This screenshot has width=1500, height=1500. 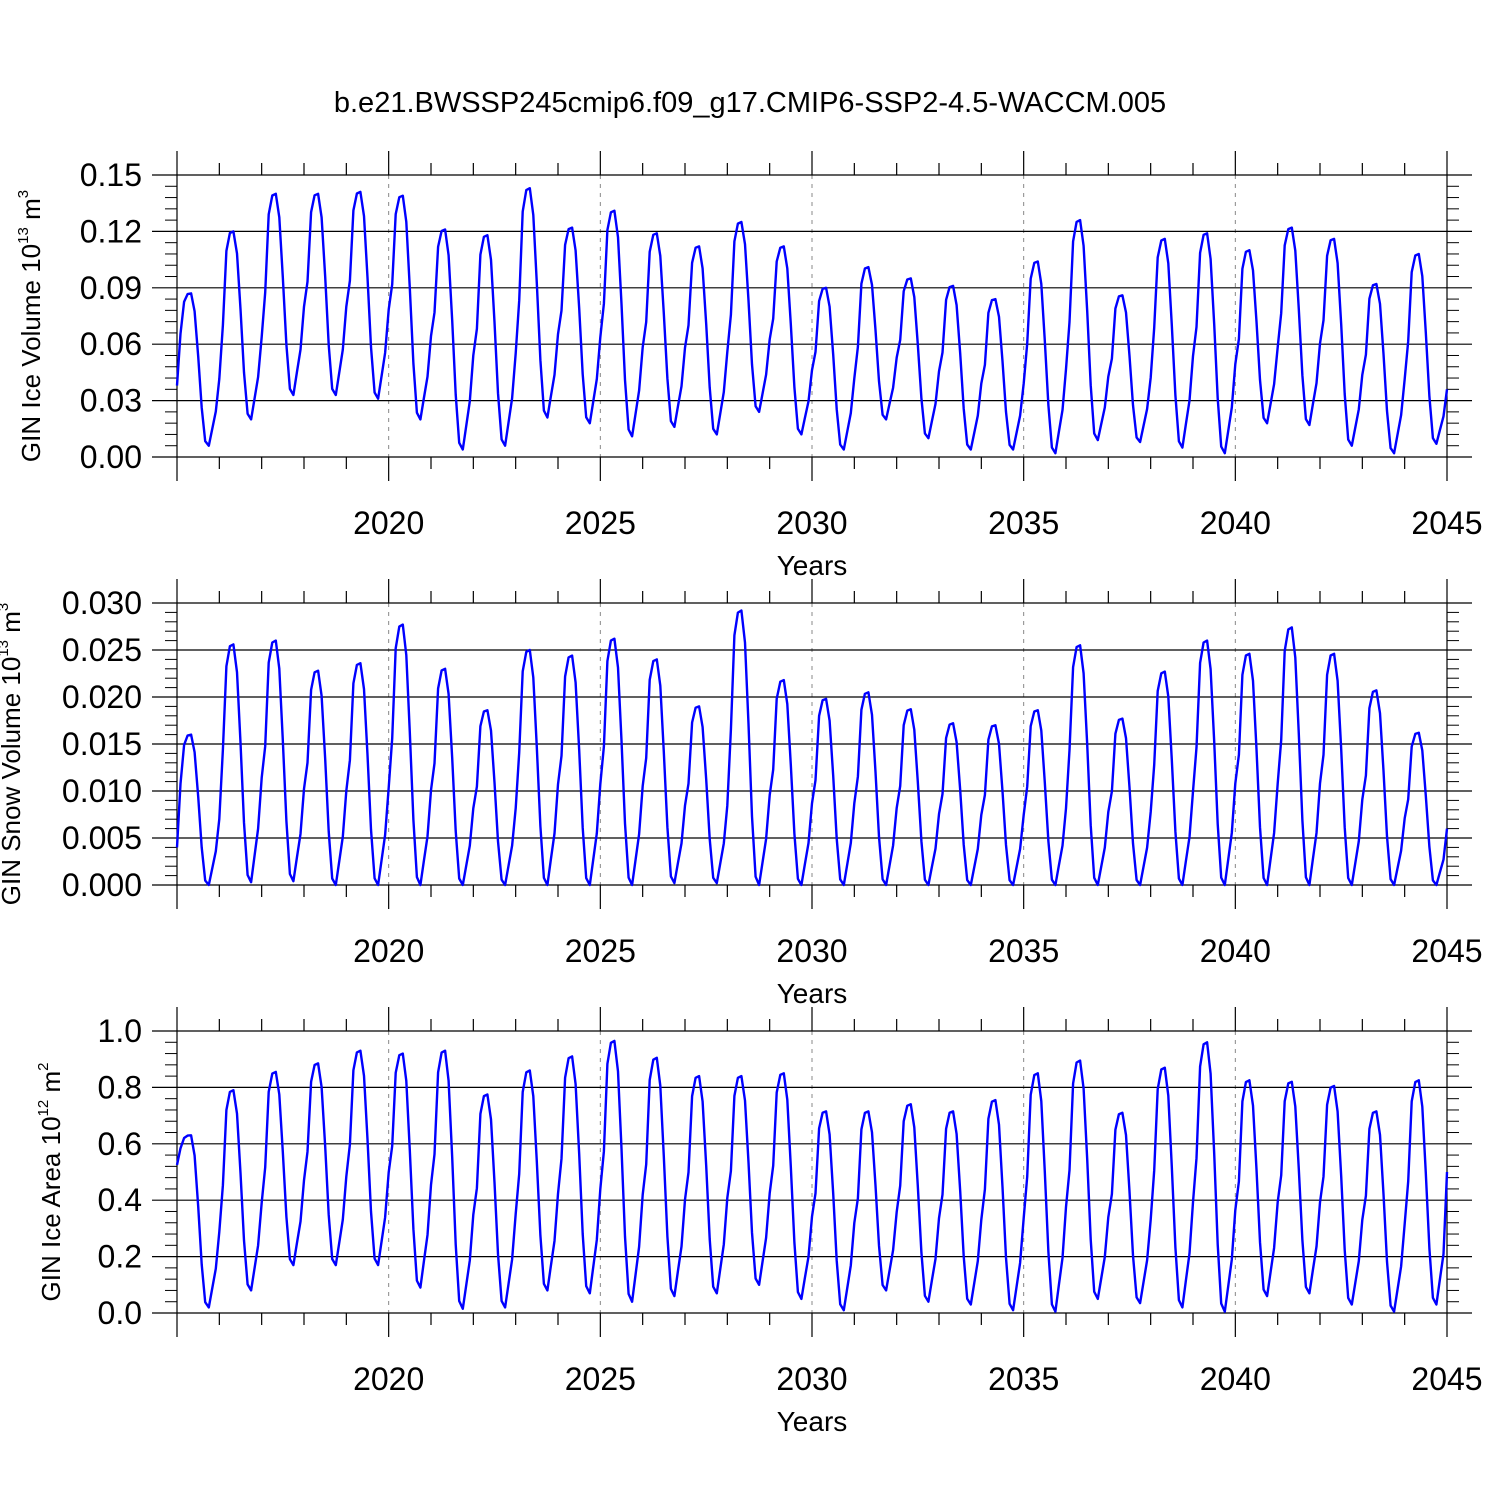 What do you see at coordinates (111, 288) in the screenshot?
I see `y-tick-label: 0.09` at bounding box center [111, 288].